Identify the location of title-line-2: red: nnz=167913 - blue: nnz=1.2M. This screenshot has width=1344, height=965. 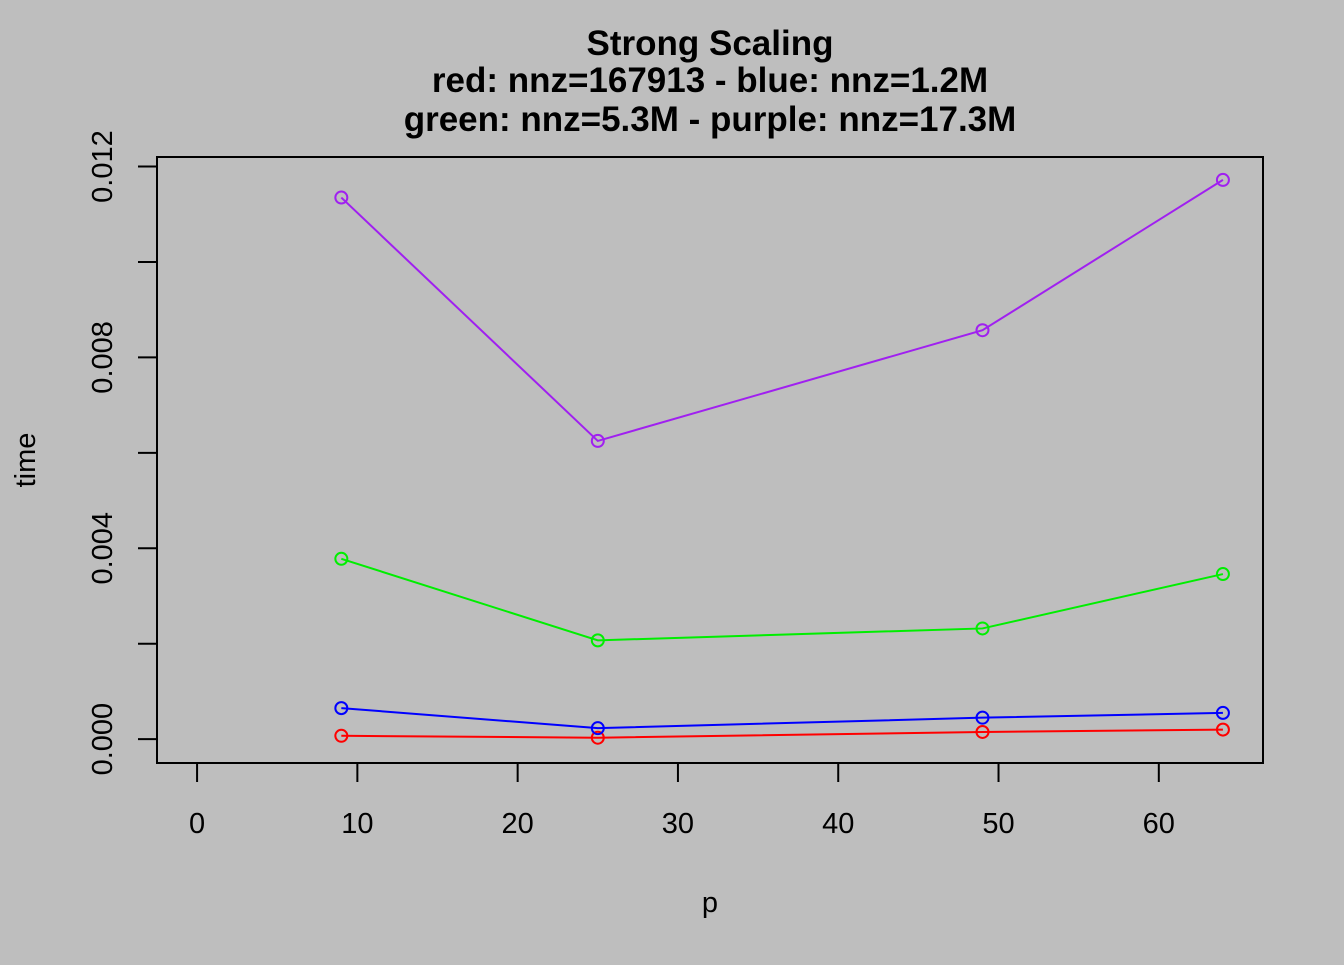
(710, 80).